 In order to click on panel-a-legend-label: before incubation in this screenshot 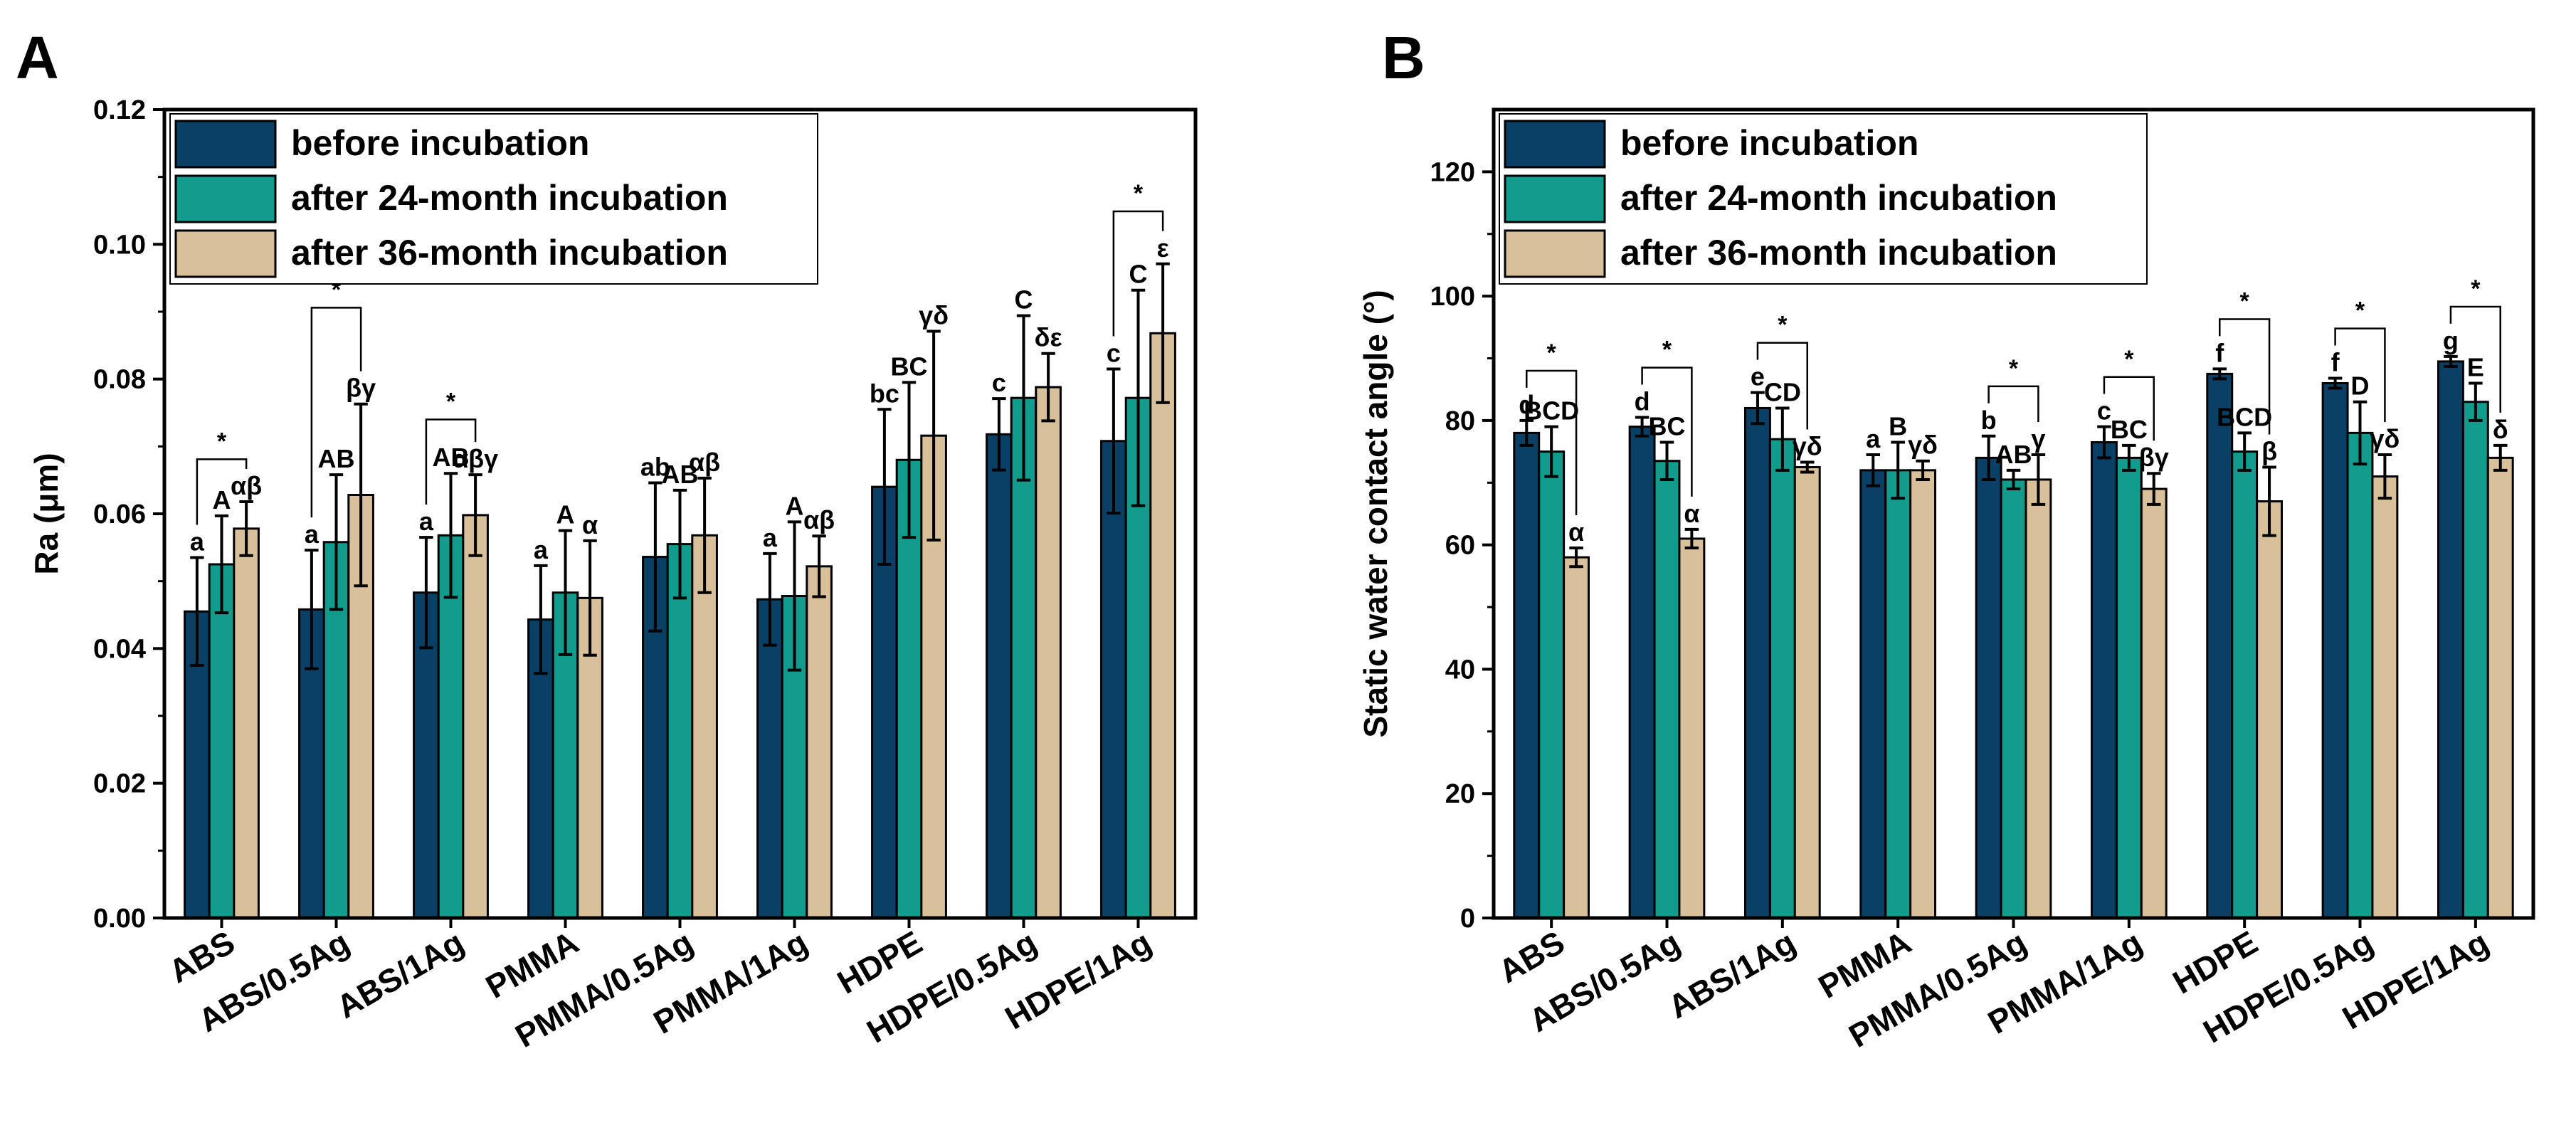, I will do `click(440, 143)`.